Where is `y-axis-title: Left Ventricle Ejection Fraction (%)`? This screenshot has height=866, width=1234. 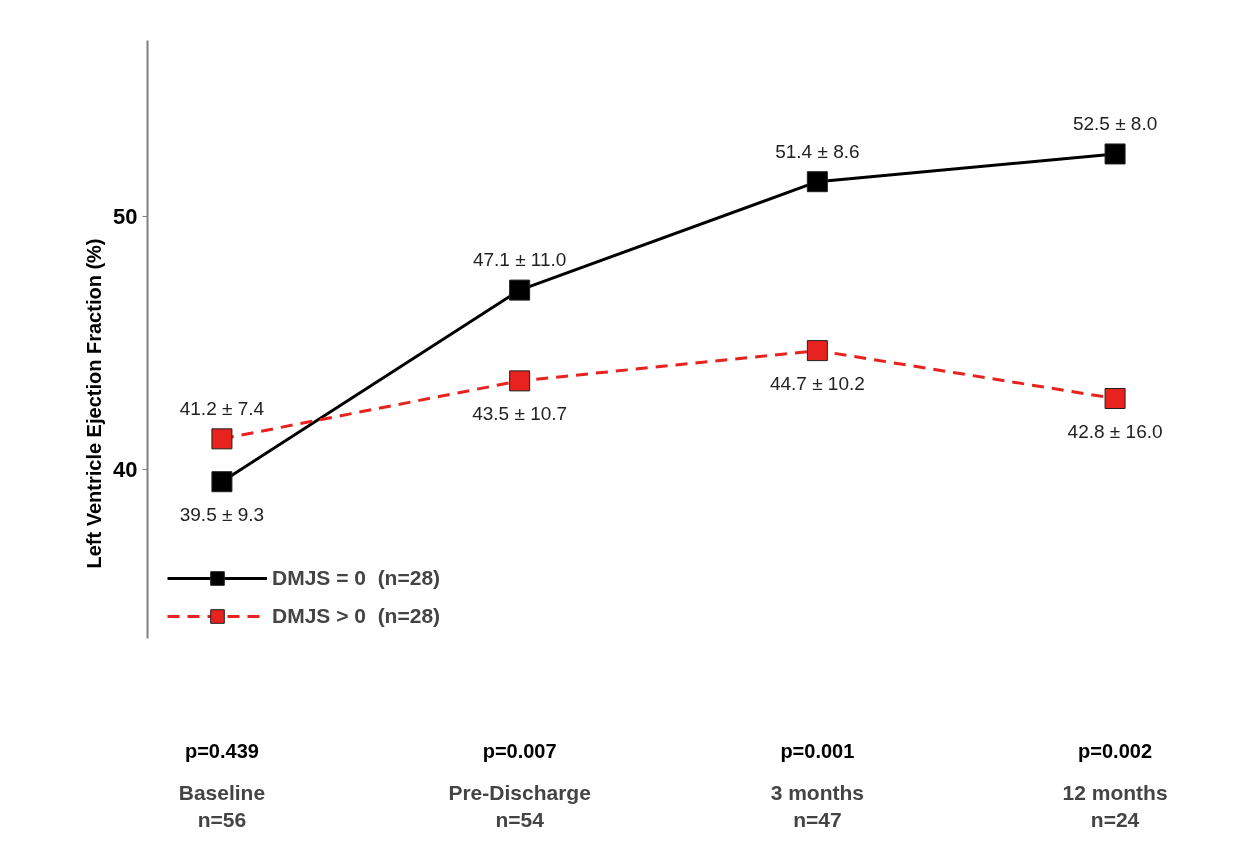
y-axis-title: Left Ventricle Ejection Fraction (%) is located at coordinates (94, 403).